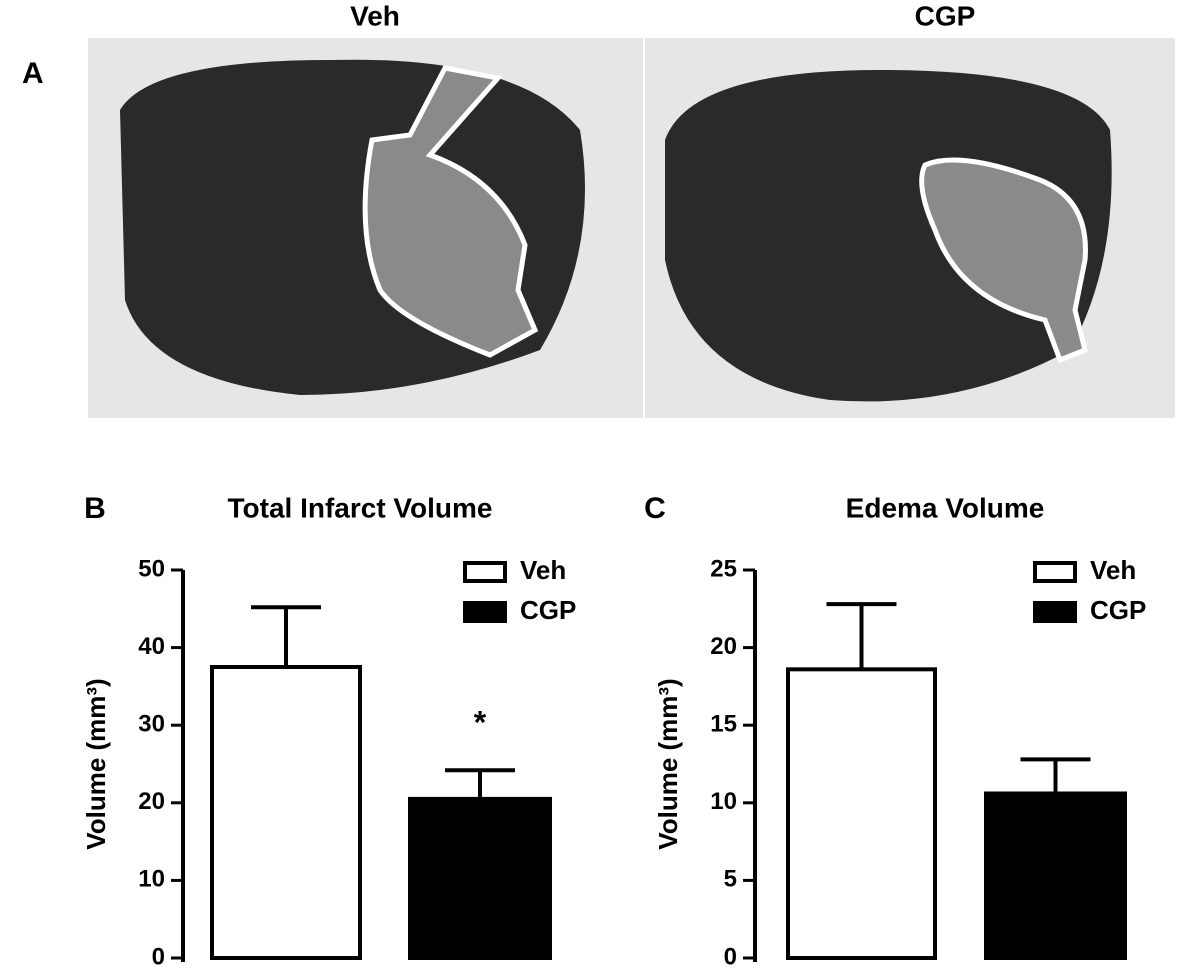 This screenshot has height=968, width=1200. Describe the element at coordinates (480, 723) in the screenshot. I see `significance-marker: *` at that location.